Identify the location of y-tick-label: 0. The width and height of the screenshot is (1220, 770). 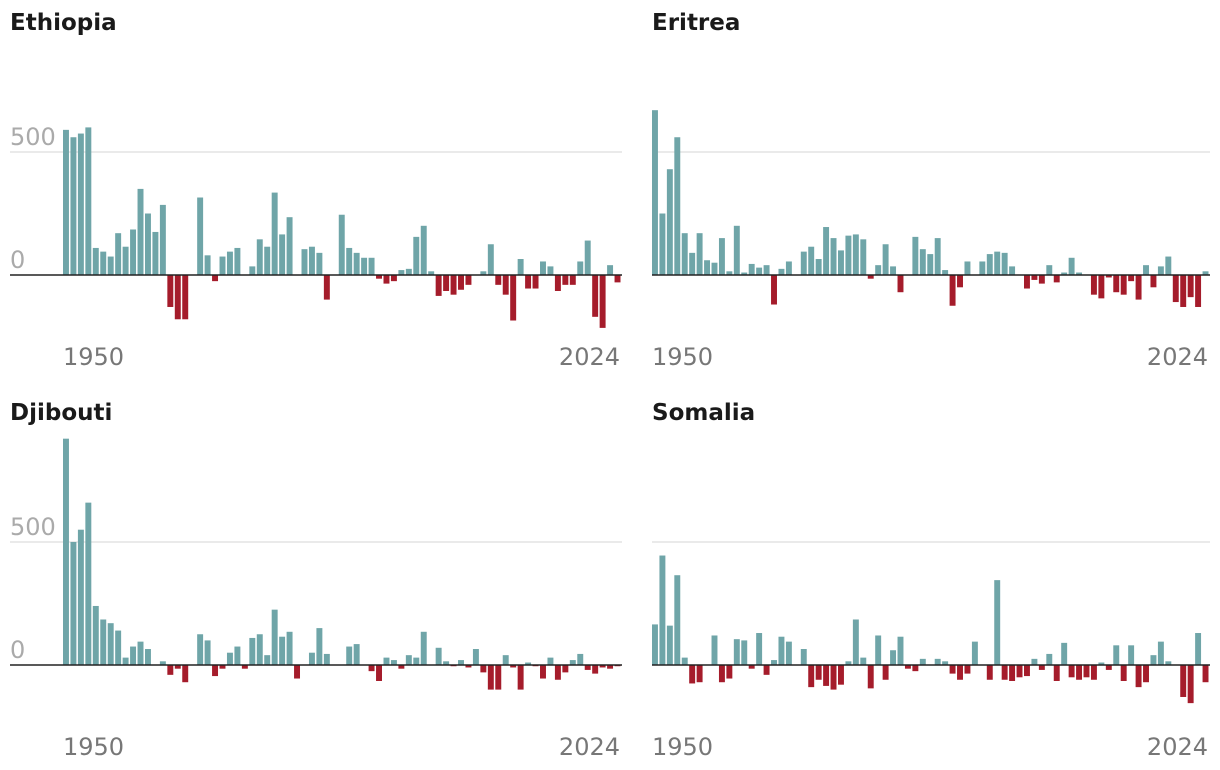
(17, 260).